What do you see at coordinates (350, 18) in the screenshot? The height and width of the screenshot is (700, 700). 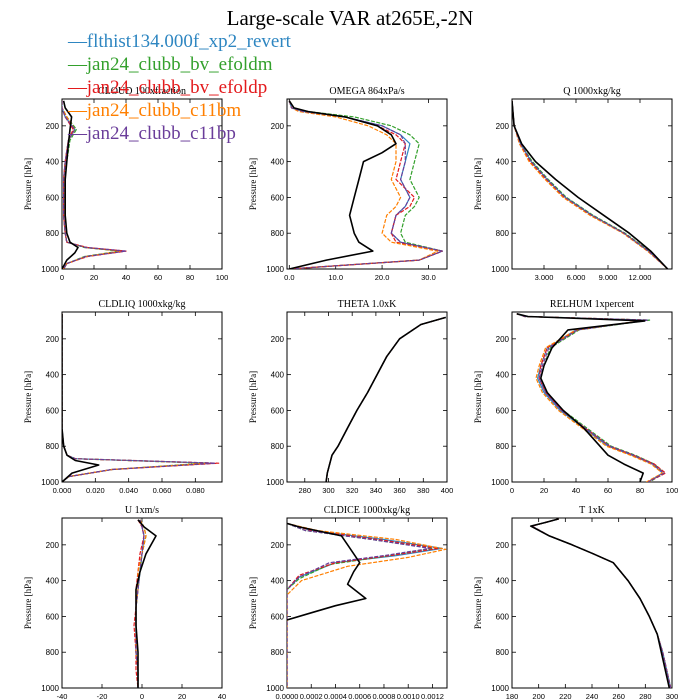 I see `figure-title: Large-scale VAR at265E,-2N` at bounding box center [350, 18].